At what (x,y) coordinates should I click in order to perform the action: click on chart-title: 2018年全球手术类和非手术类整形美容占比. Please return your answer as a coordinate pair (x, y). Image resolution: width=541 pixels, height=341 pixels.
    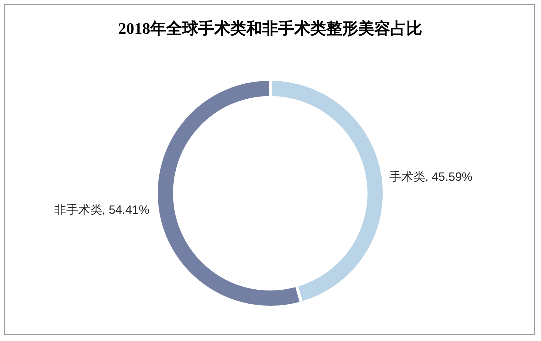
    Looking at the image, I should click on (271, 29).